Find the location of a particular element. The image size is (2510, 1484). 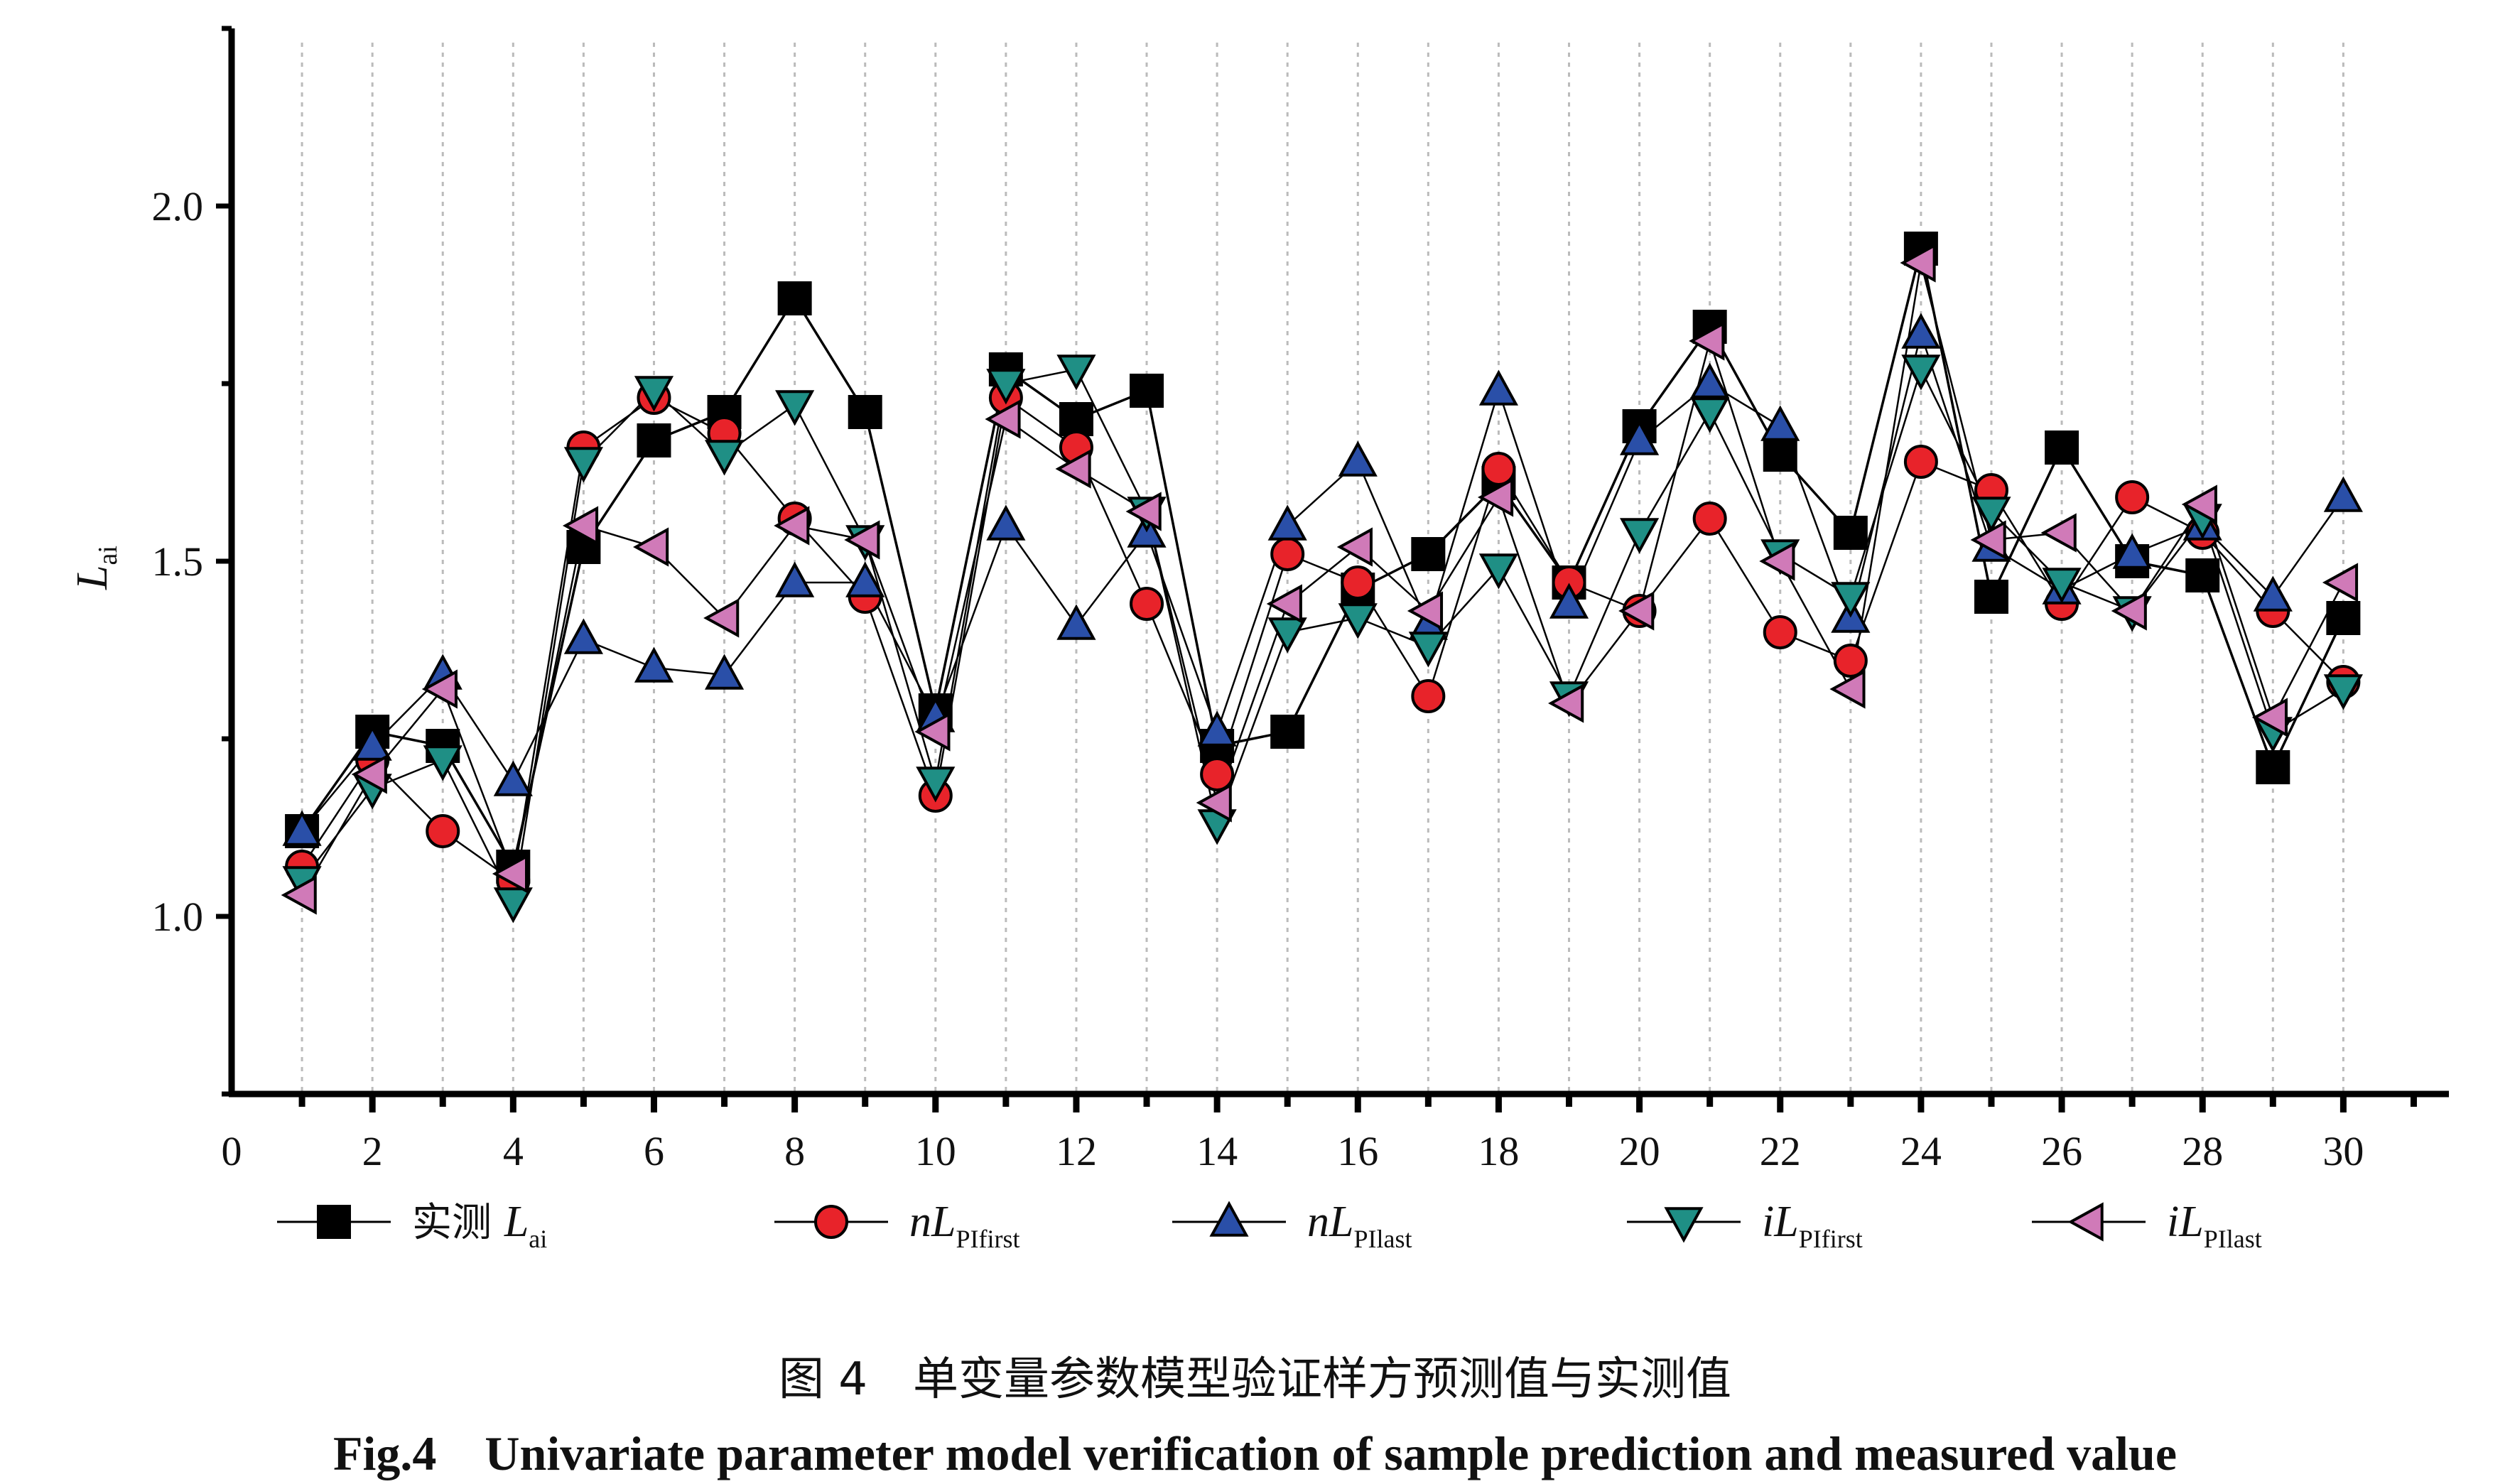

legend-label: 实测 Lai is located at coordinates (479, 1225).